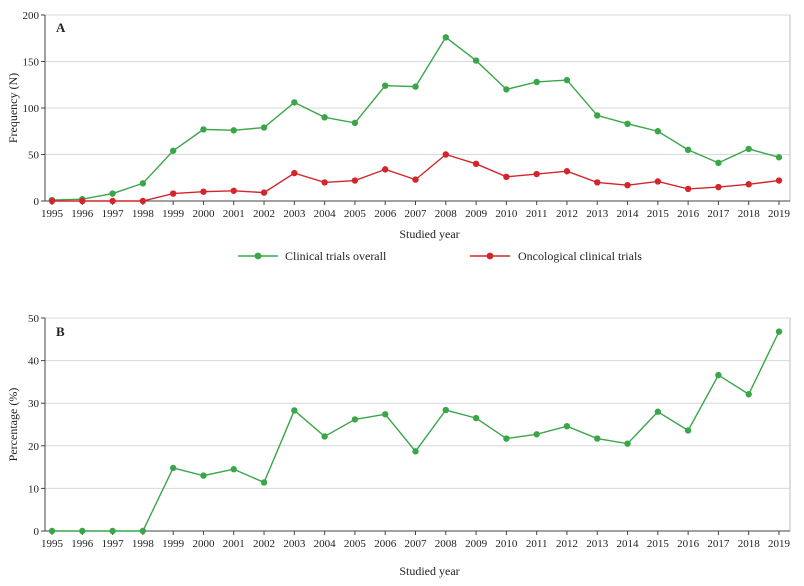 The image size is (804, 586). What do you see at coordinates (258, 256) in the screenshot?
I see `legend-marker` at bounding box center [258, 256].